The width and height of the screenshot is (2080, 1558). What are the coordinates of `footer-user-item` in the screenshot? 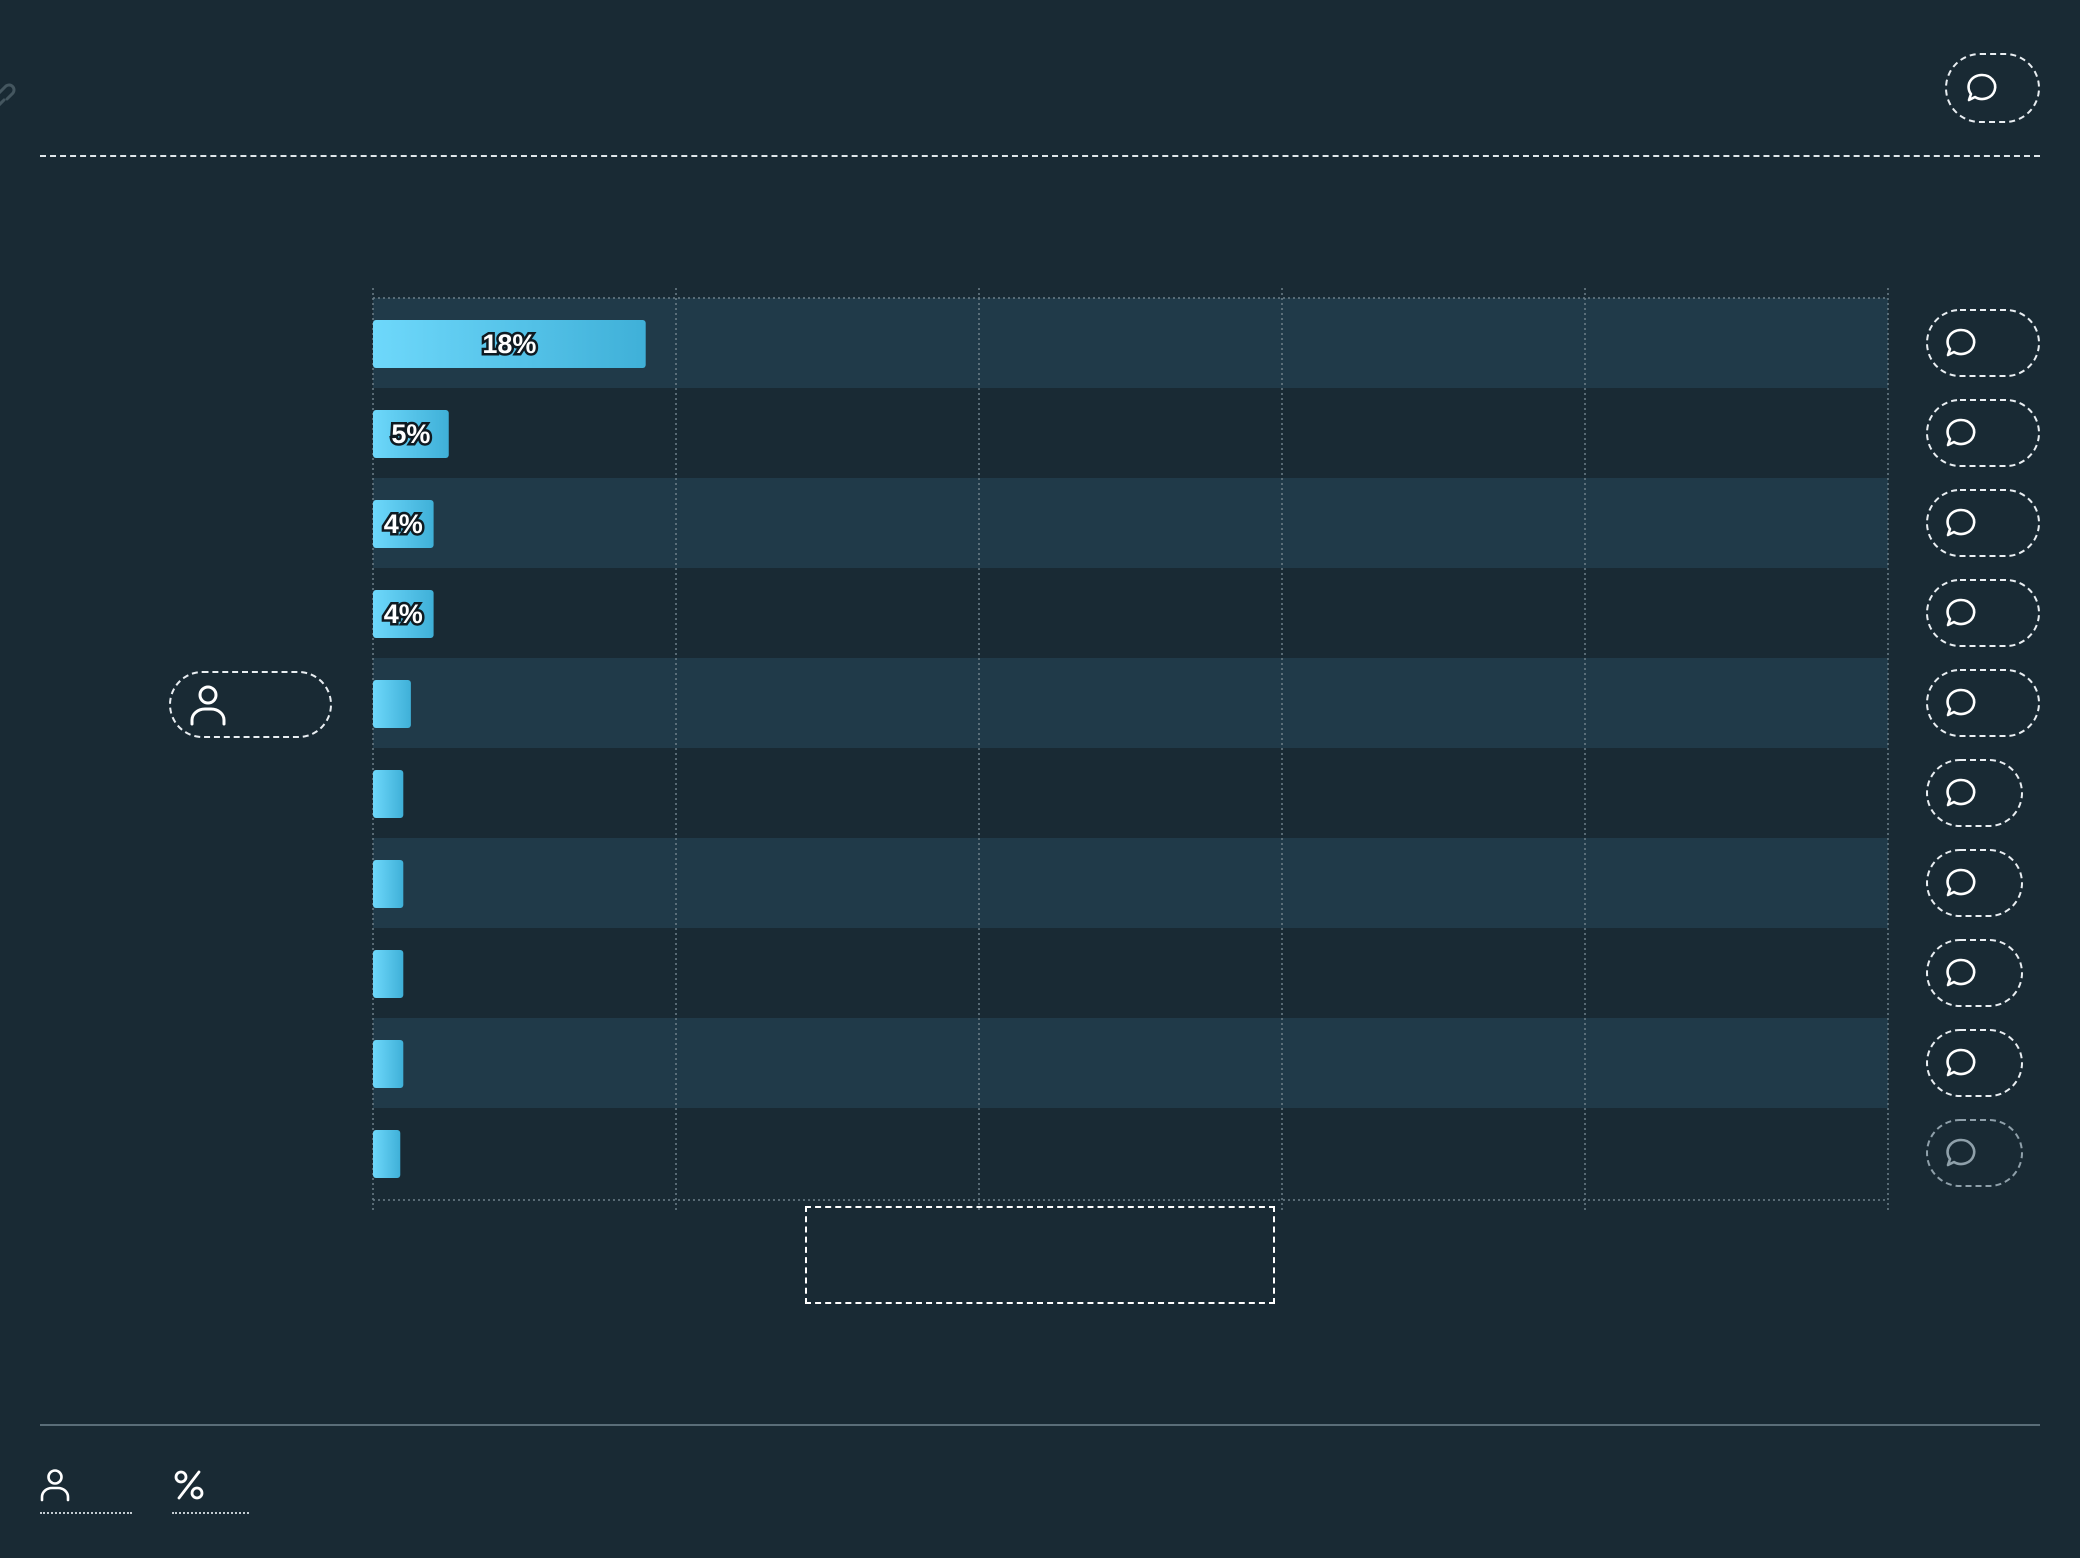 It's located at (86, 1491).